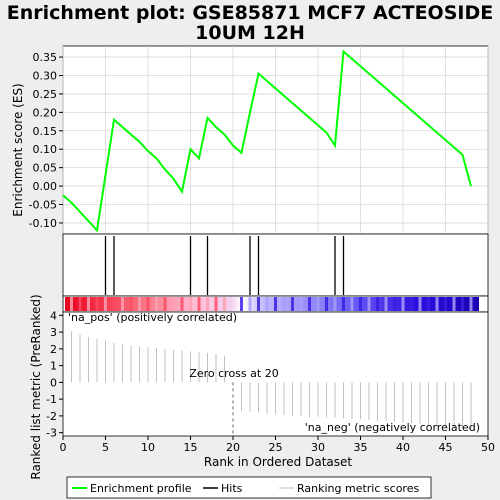 This screenshot has width=500, height=500. I want to click on pos-label: 'na_pos' (positively correlated), so click(152, 317).